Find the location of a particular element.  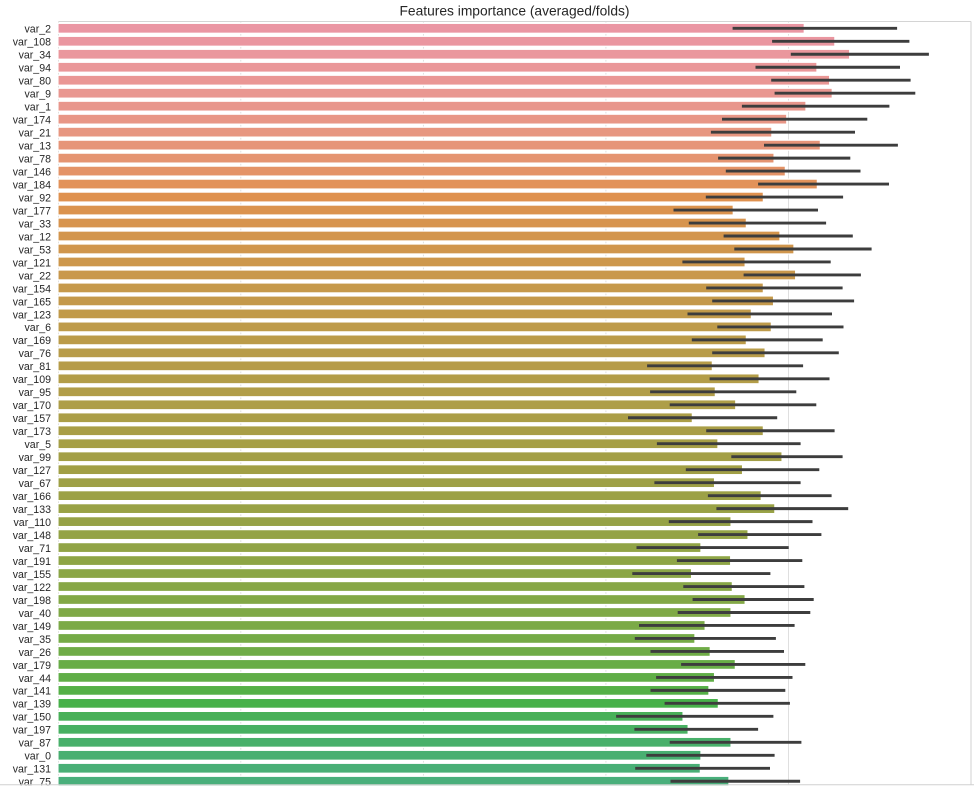

svg-text: var_9 is located at coordinates (38, 95).